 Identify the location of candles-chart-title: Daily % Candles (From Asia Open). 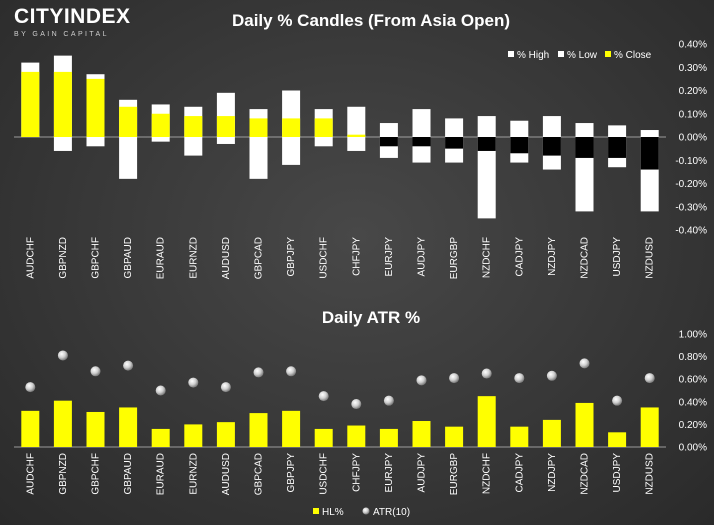
(371, 20).